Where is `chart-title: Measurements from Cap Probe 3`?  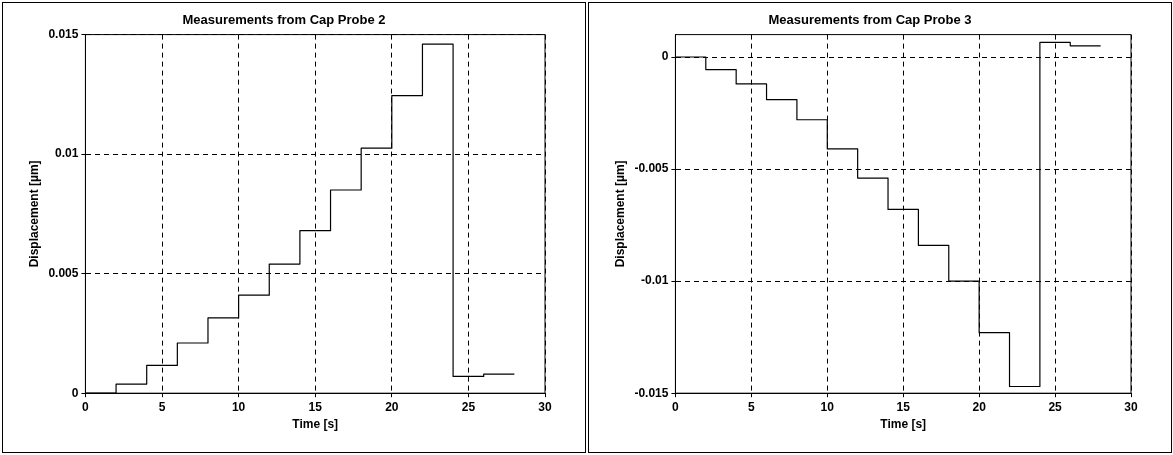 chart-title: Measurements from Cap Probe 3 is located at coordinates (870, 20).